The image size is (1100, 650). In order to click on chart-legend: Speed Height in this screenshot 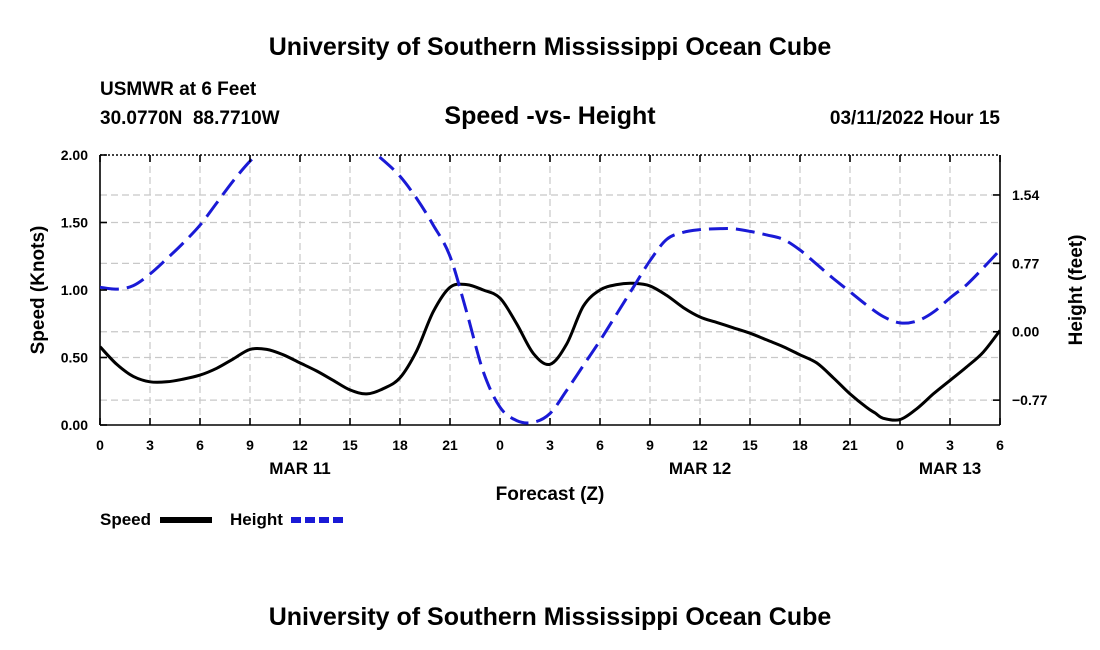, I will do `click(221, 519)`.